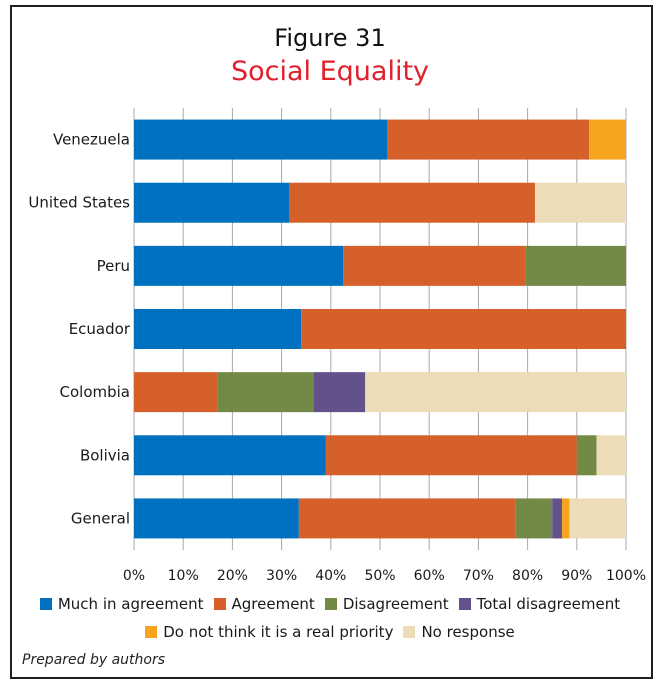 Image resolution: width=660 pixels, height=679 pixels. I want to click on x-tick-label: 10%, so click(183, 576).